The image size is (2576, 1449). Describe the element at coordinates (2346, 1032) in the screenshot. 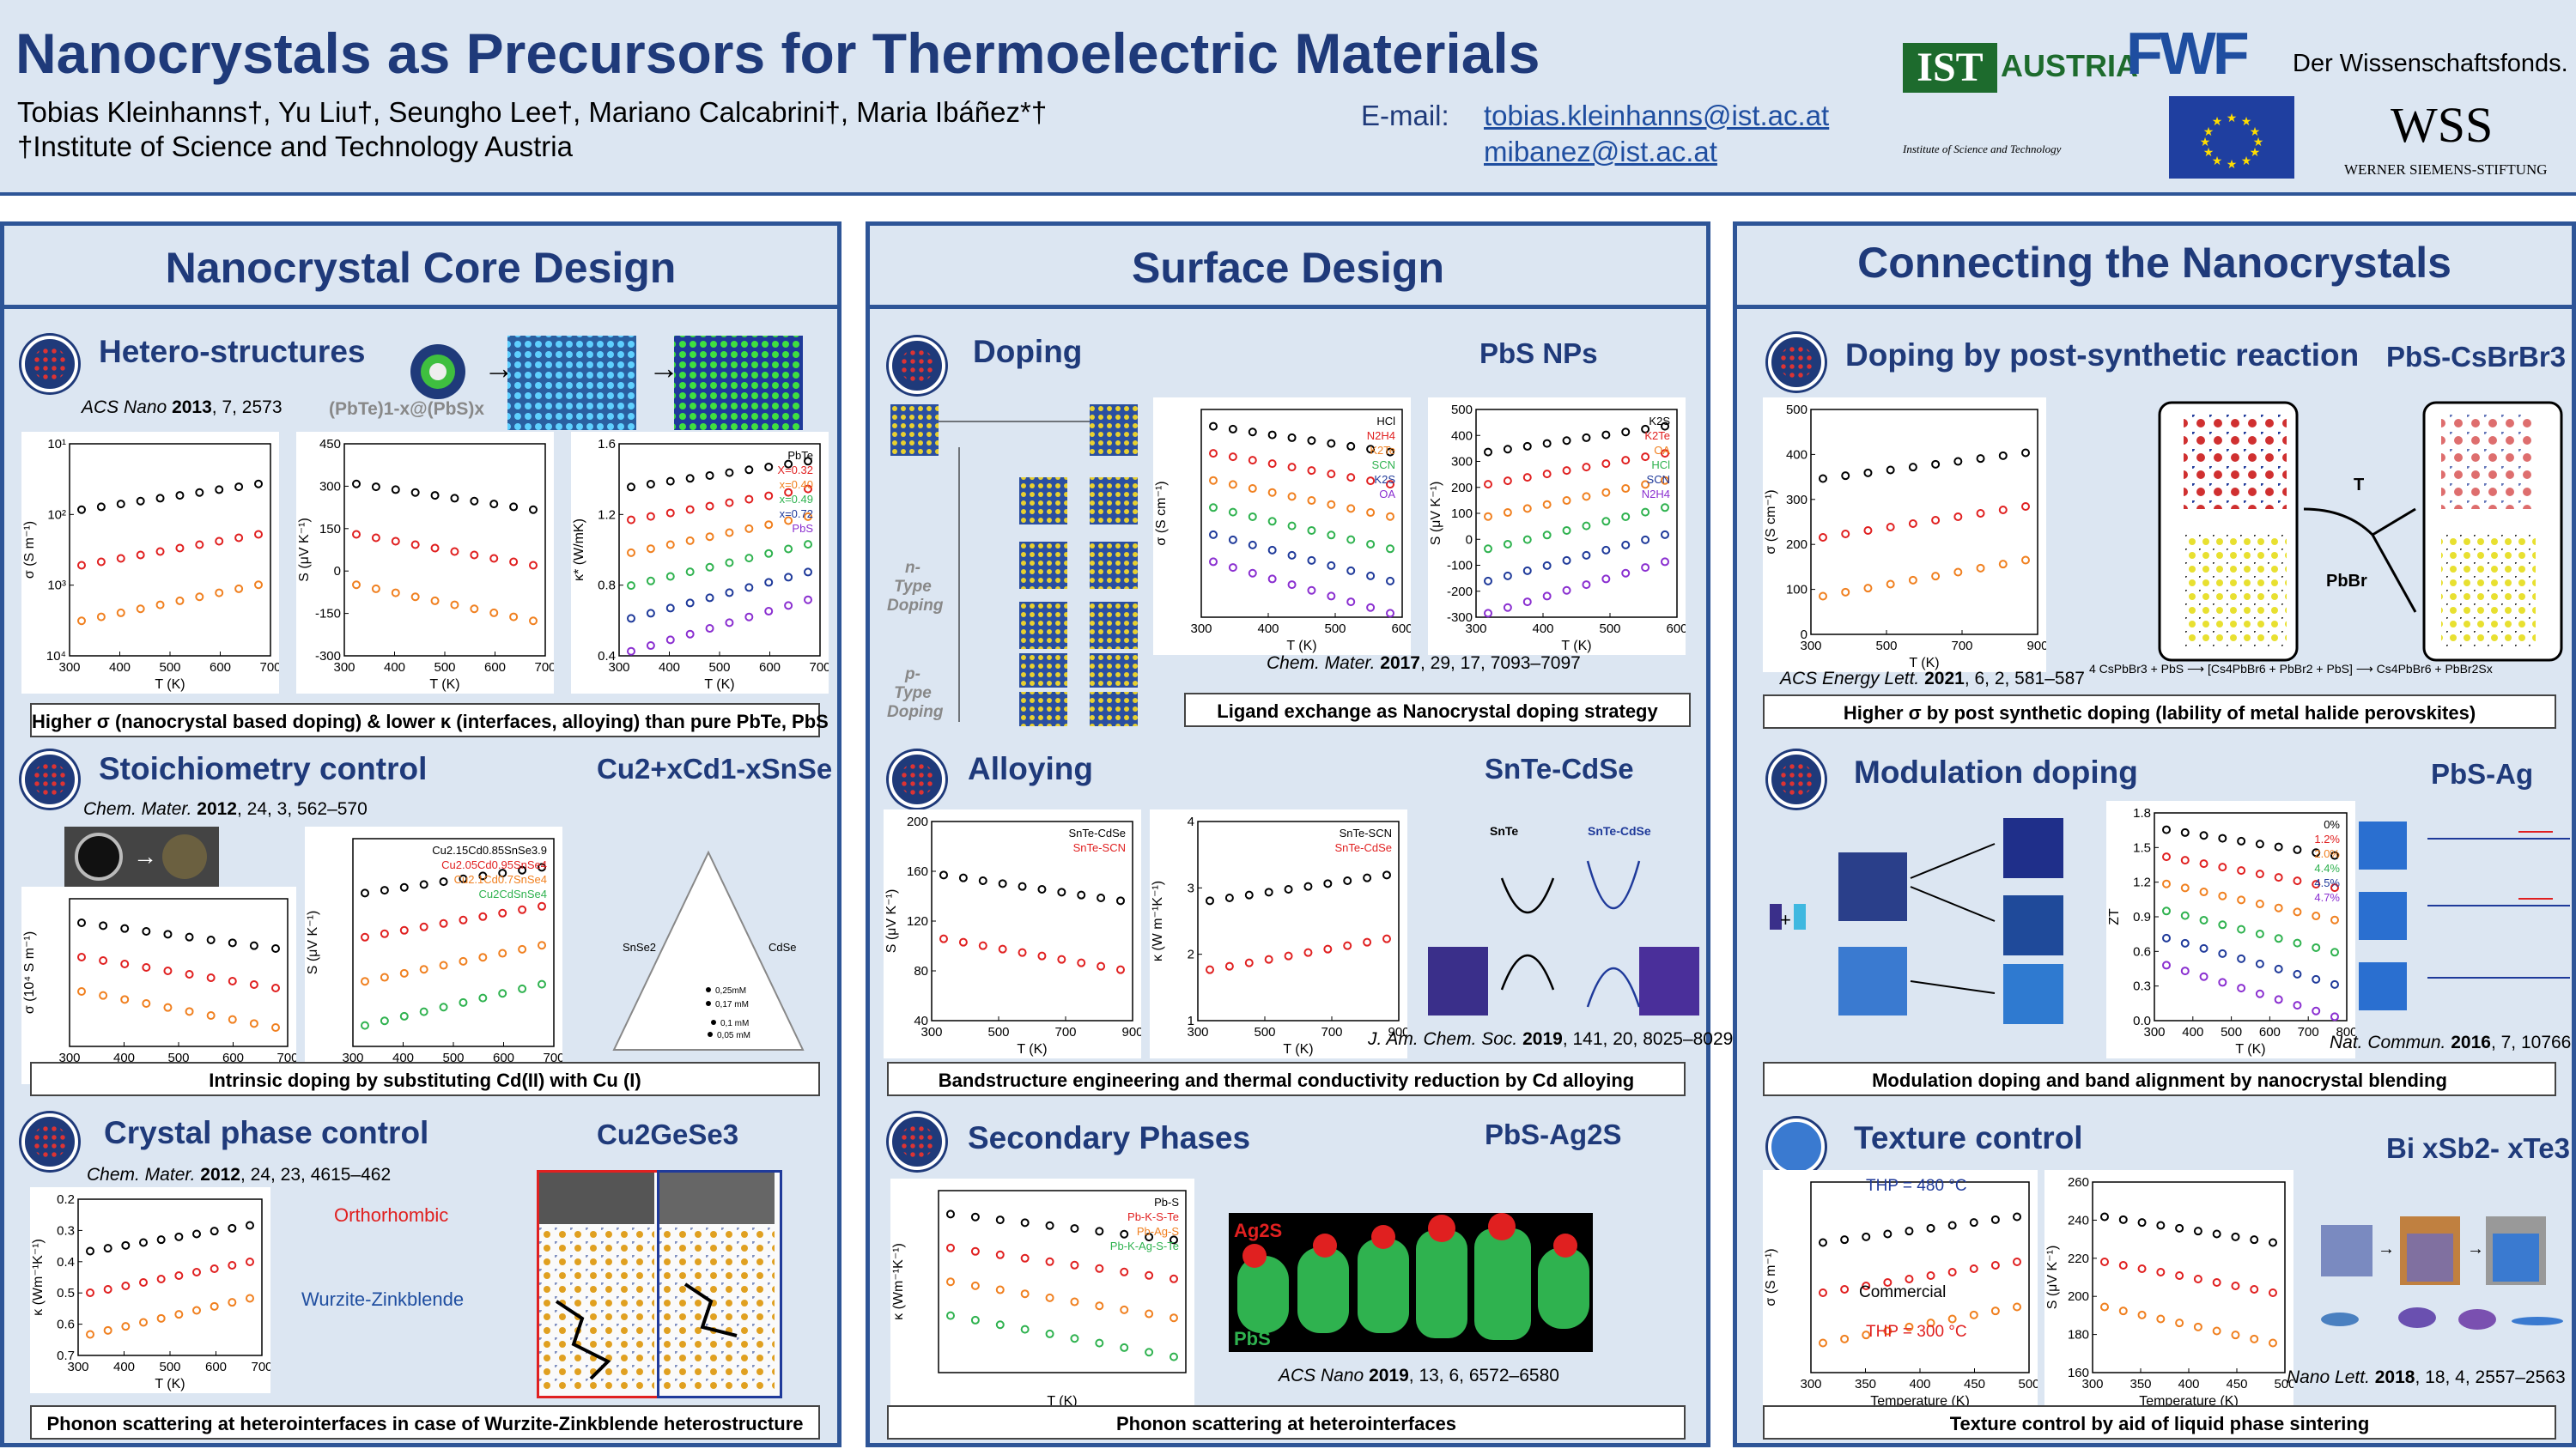

I see `x-tick-label: 800` at that location.